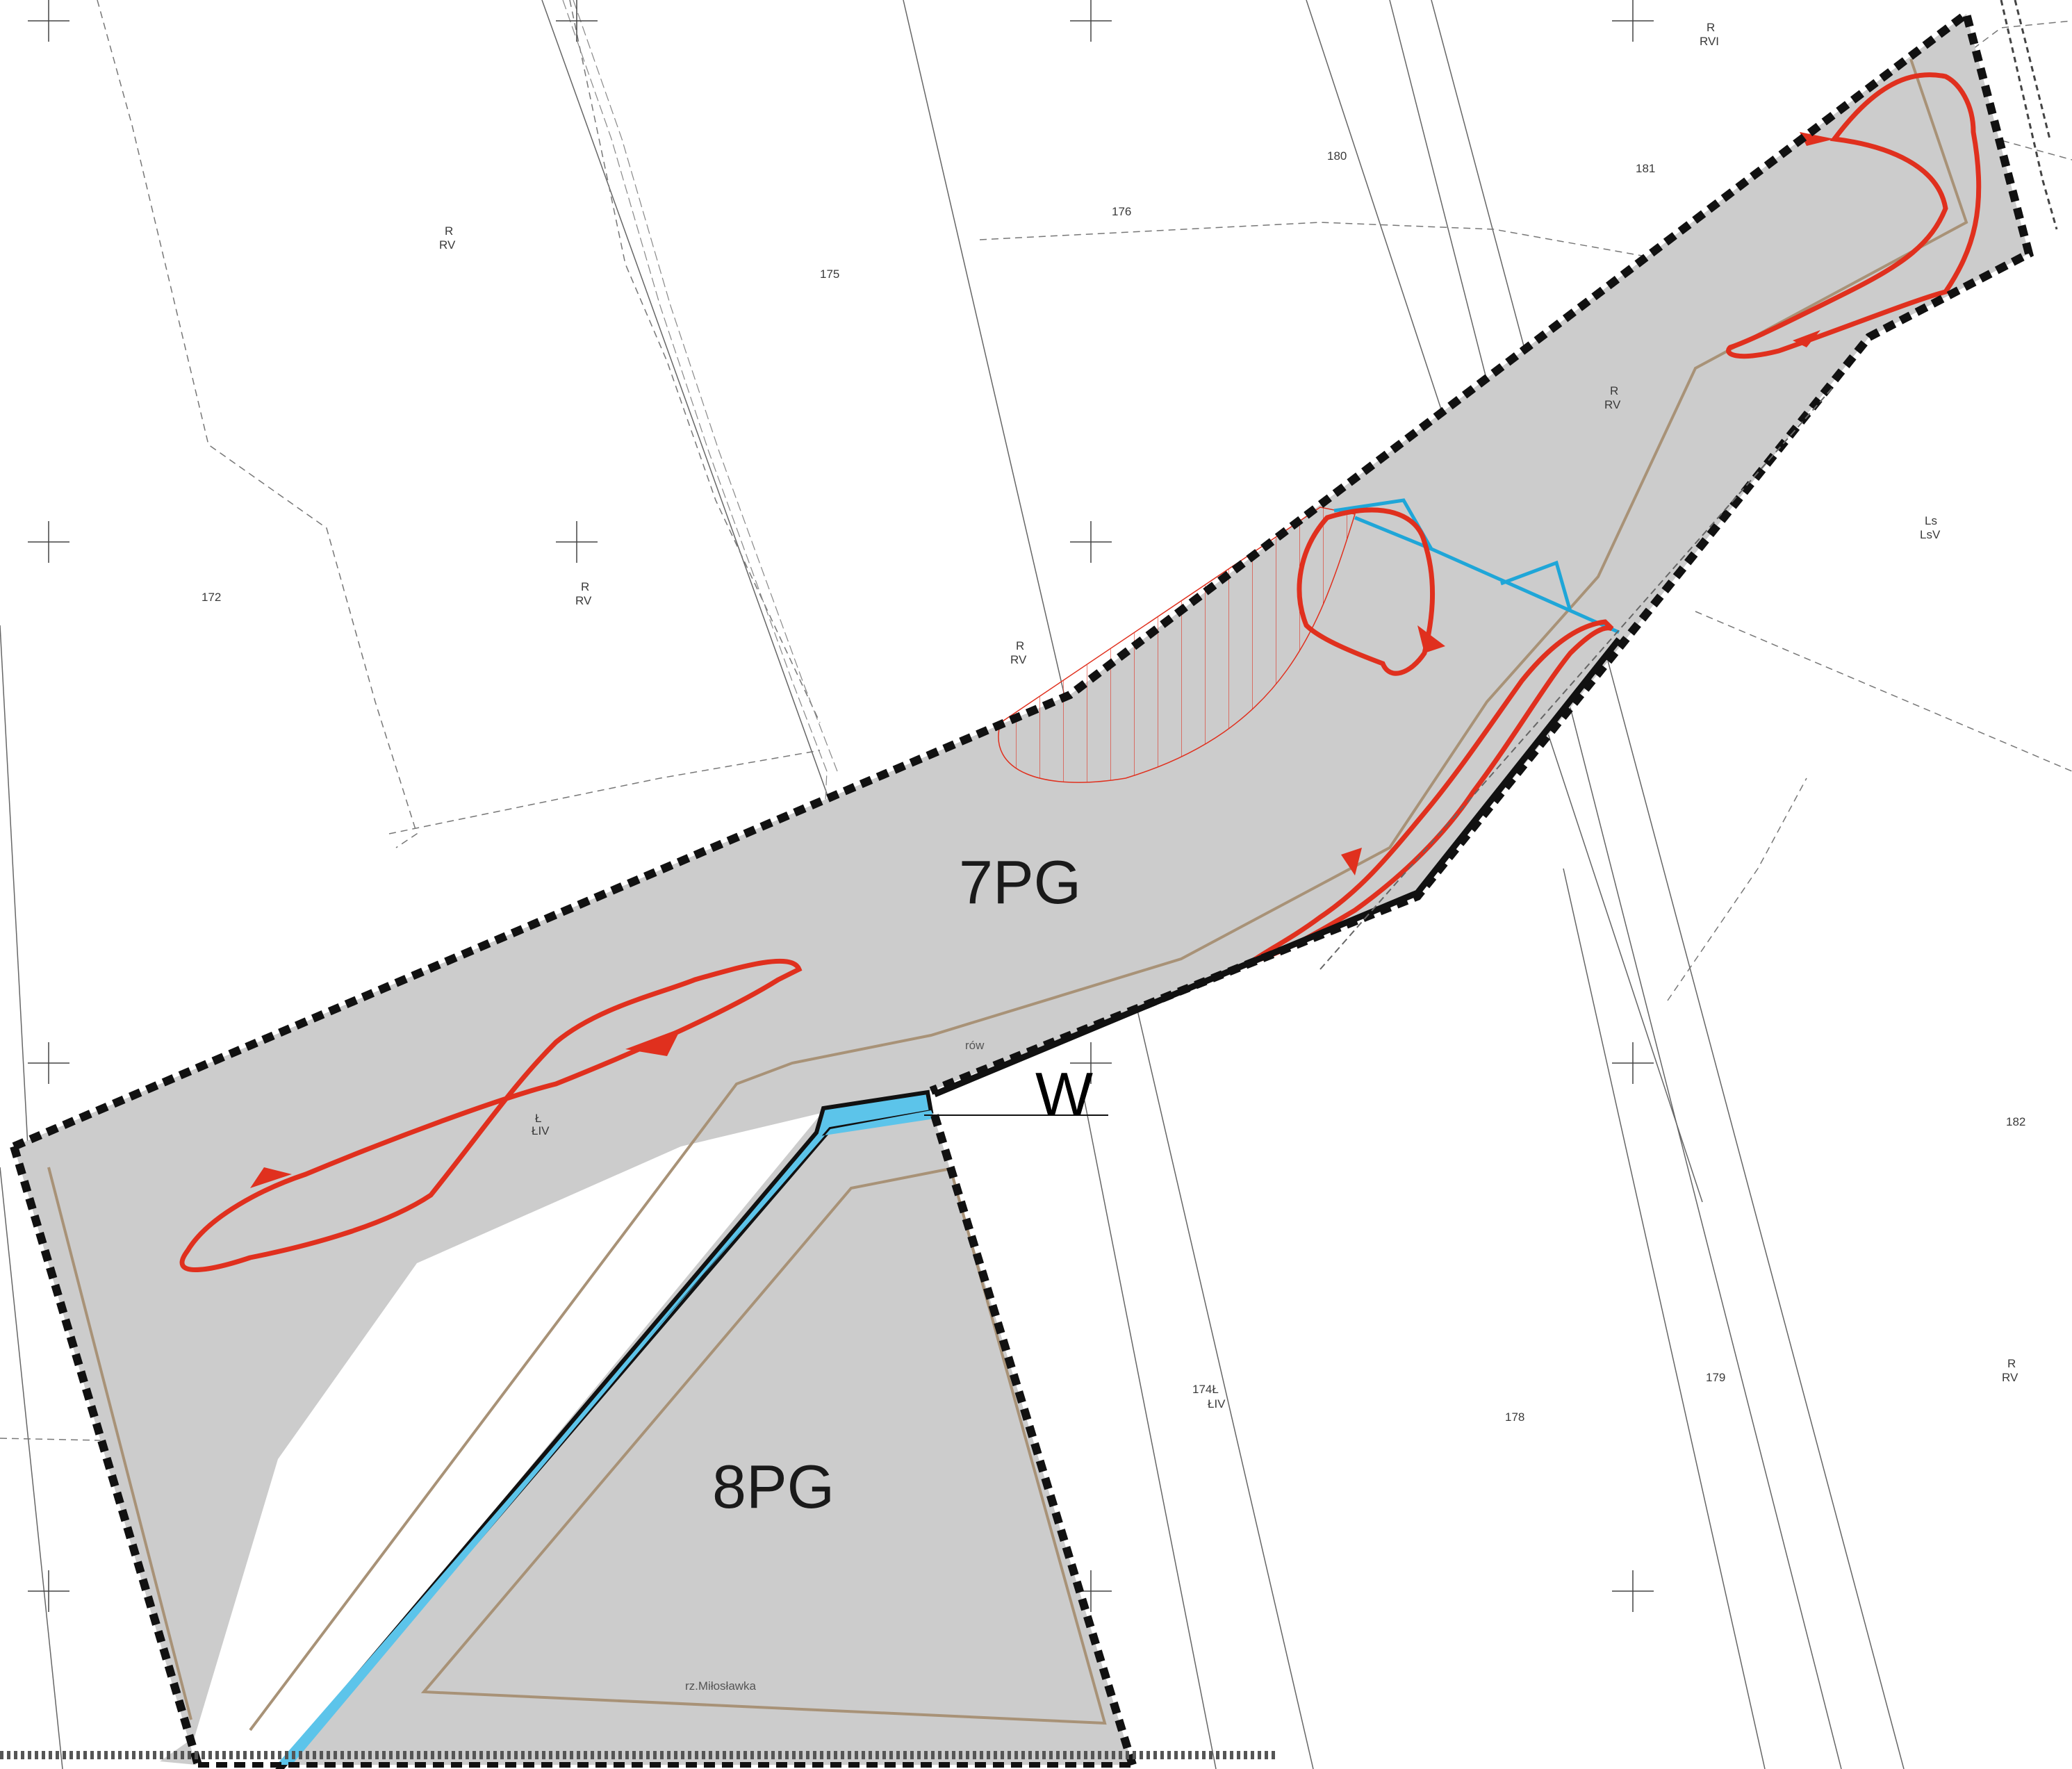 This screenshot has height=1769, width=2072. What do you see at coordinates (1716, 1377) in the screenshot?
I see `parcel-179: 179` at bounding box center [1716, 1377].